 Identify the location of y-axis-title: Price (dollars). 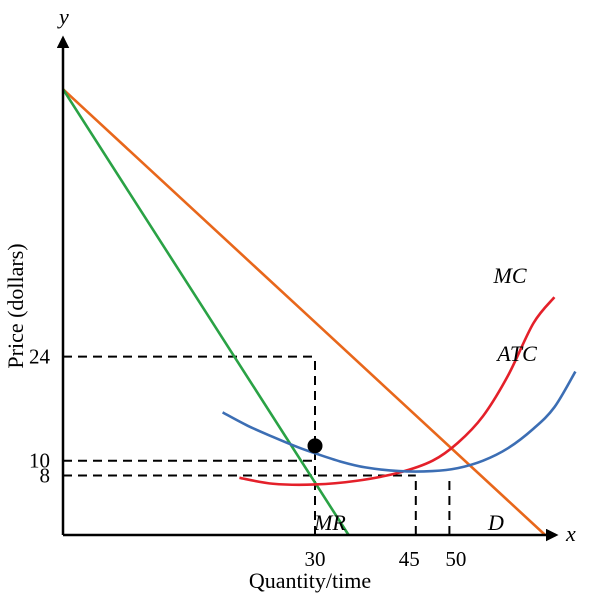
(15, 305).